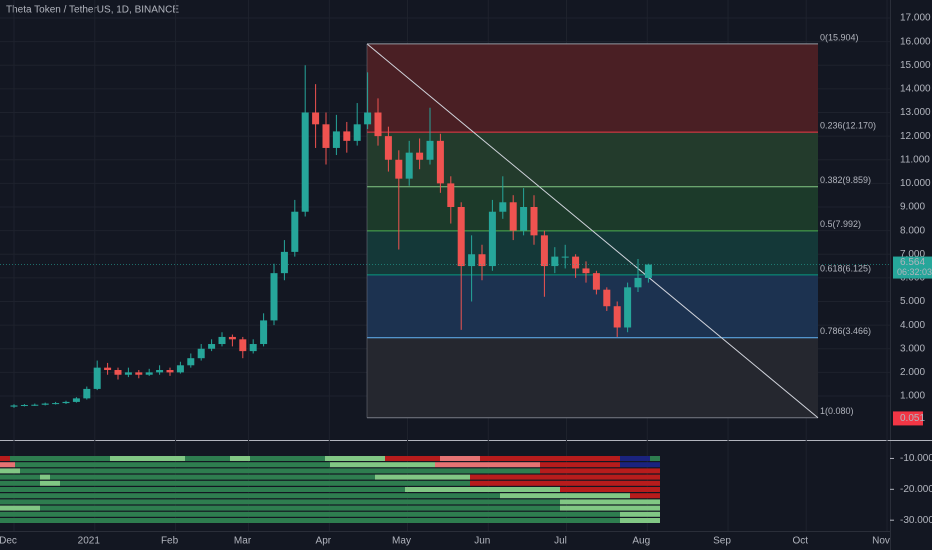 This screenshot has width=932, height=550. What do you see at coordinates (845, 268) in the screenshot?
I see `fib-label: 0.618(6.125)` at bounding box center [845, 268].